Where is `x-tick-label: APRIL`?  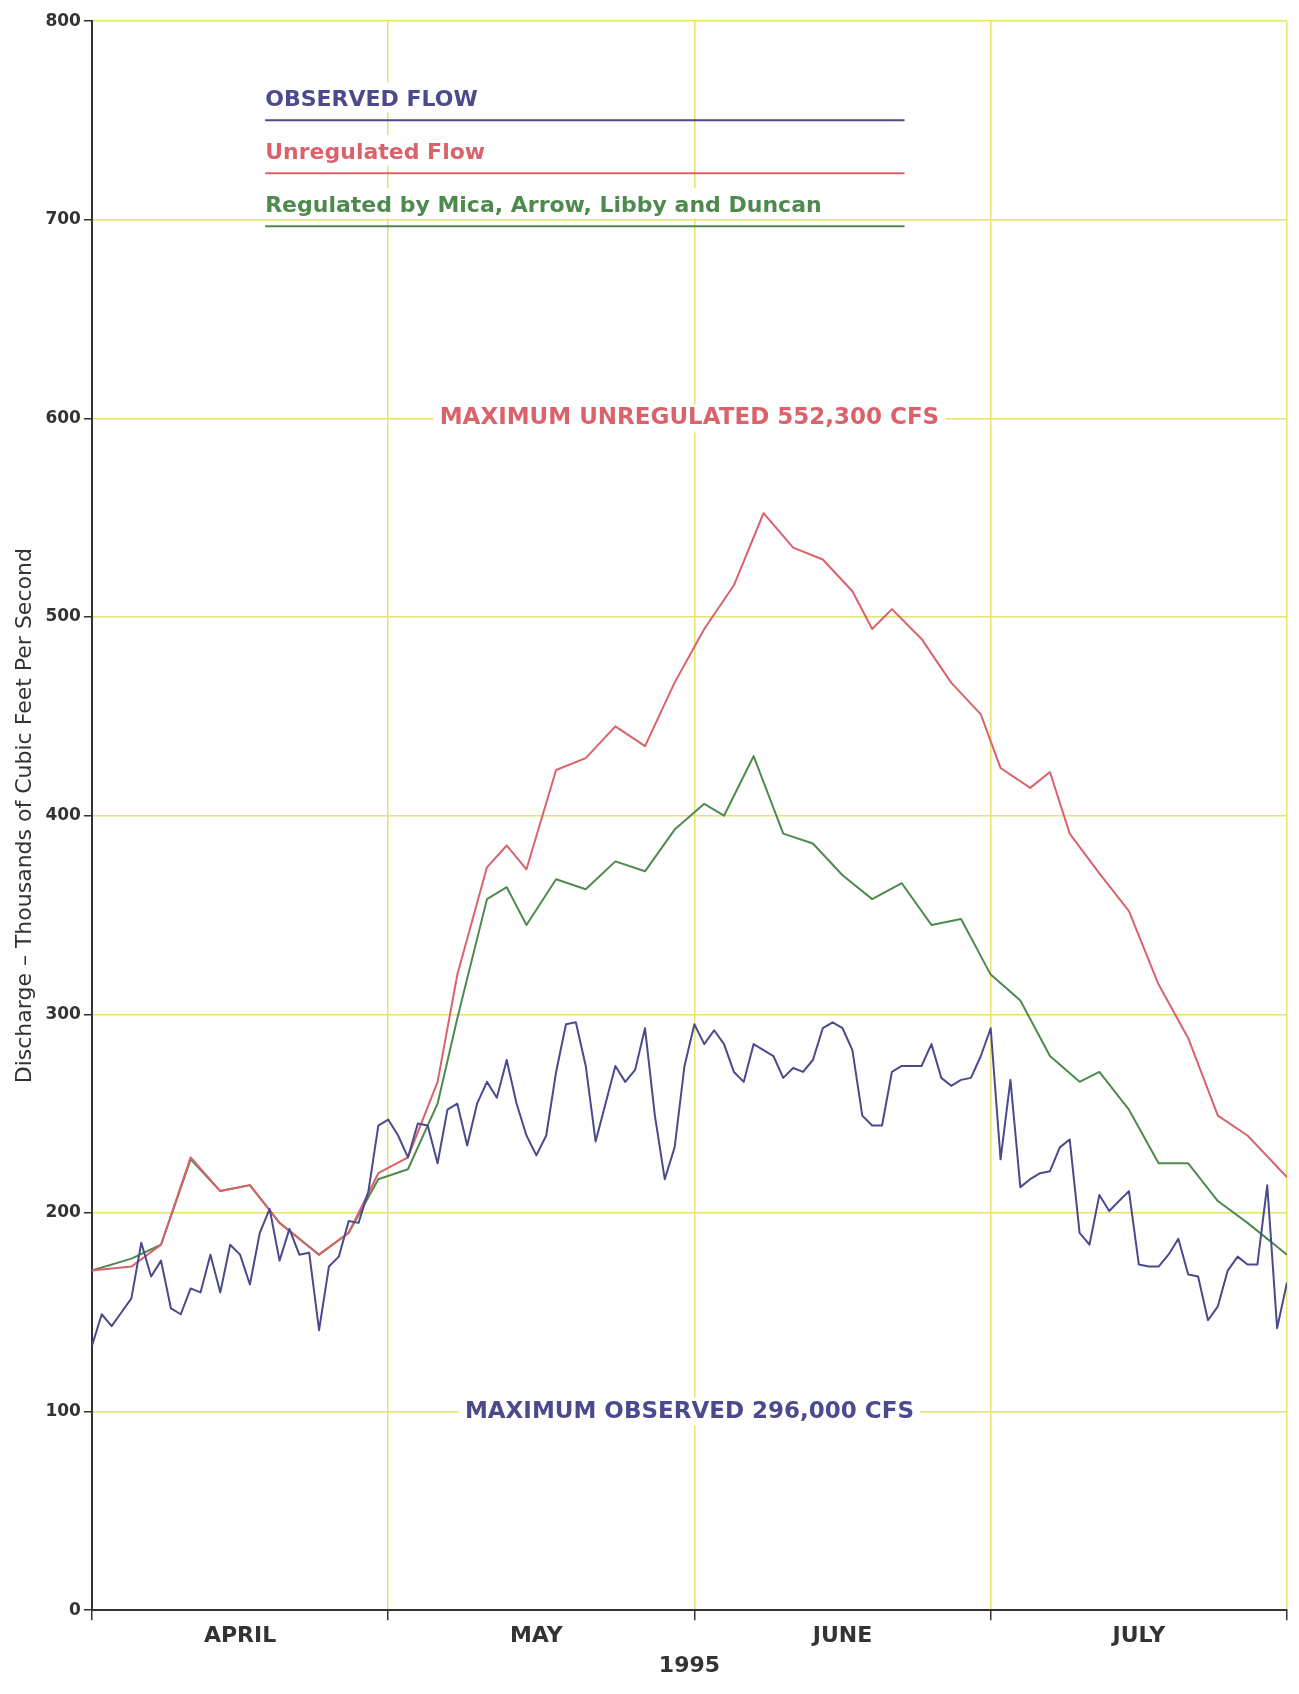 x-tick-label: APRIL is located at coordinates (240, 1635).